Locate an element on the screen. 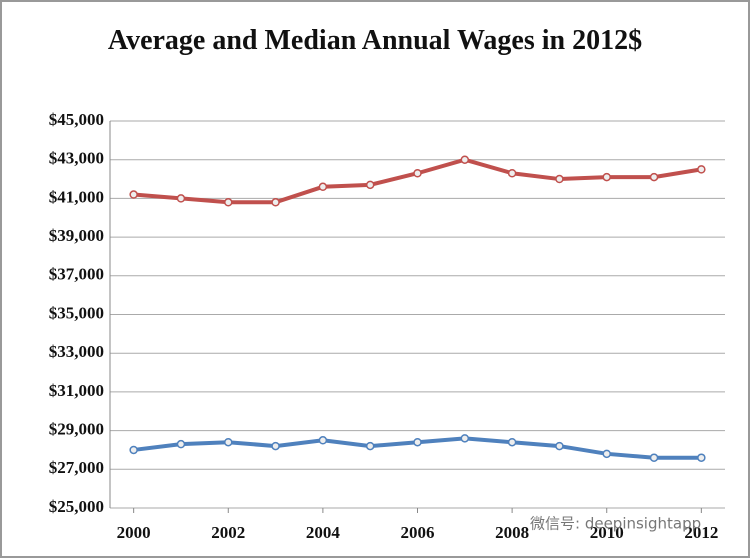 This screenshot has height=558, width=750. series-line is located at coordinates (417, 181).